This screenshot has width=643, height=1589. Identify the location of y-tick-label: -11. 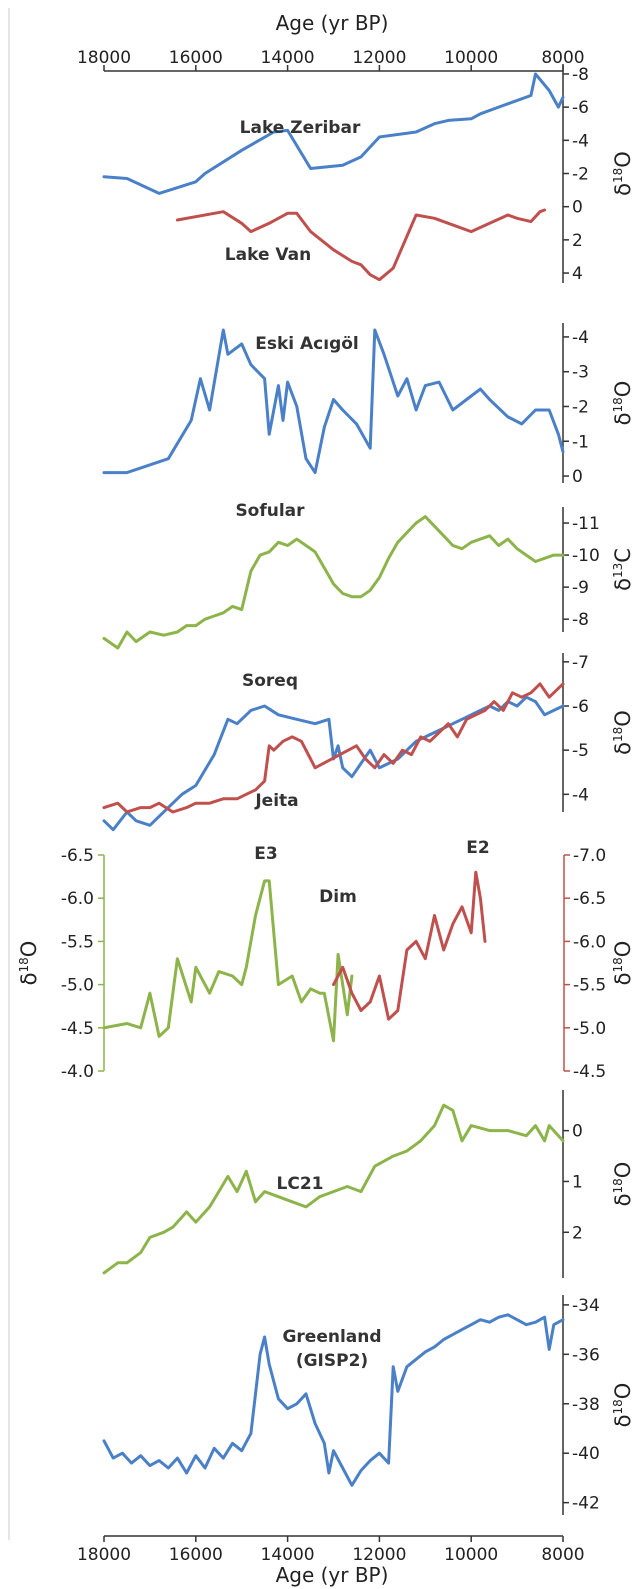
(586, 524).